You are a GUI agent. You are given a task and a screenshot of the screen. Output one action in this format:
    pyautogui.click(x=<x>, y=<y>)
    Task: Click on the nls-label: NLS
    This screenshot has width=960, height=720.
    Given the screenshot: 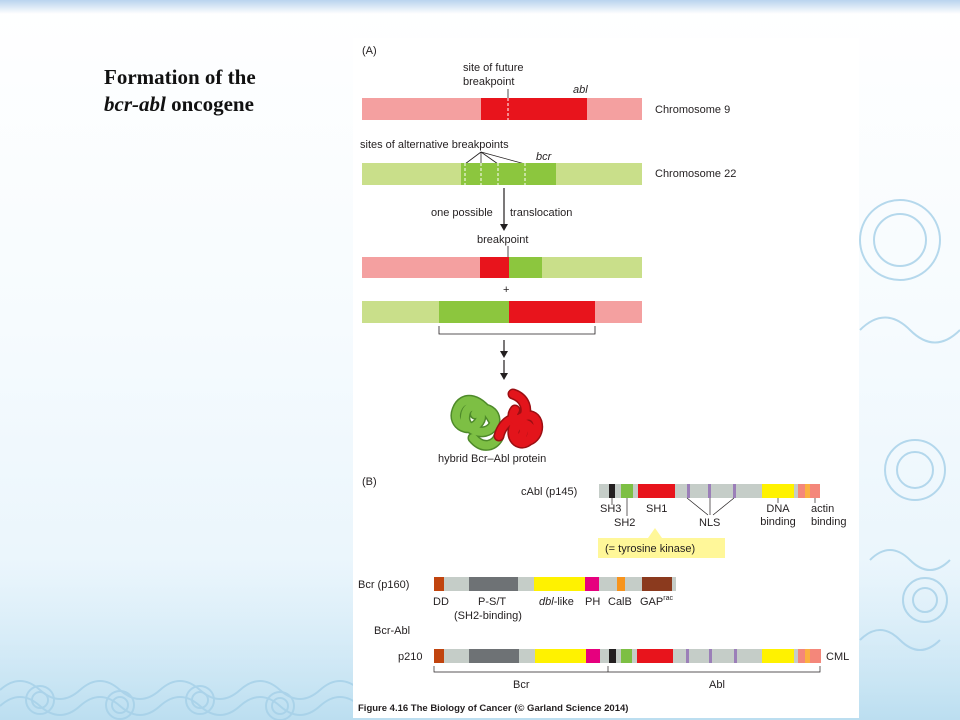 What is the action you would take?
    pyautogui.click(x=709, y=523)
    